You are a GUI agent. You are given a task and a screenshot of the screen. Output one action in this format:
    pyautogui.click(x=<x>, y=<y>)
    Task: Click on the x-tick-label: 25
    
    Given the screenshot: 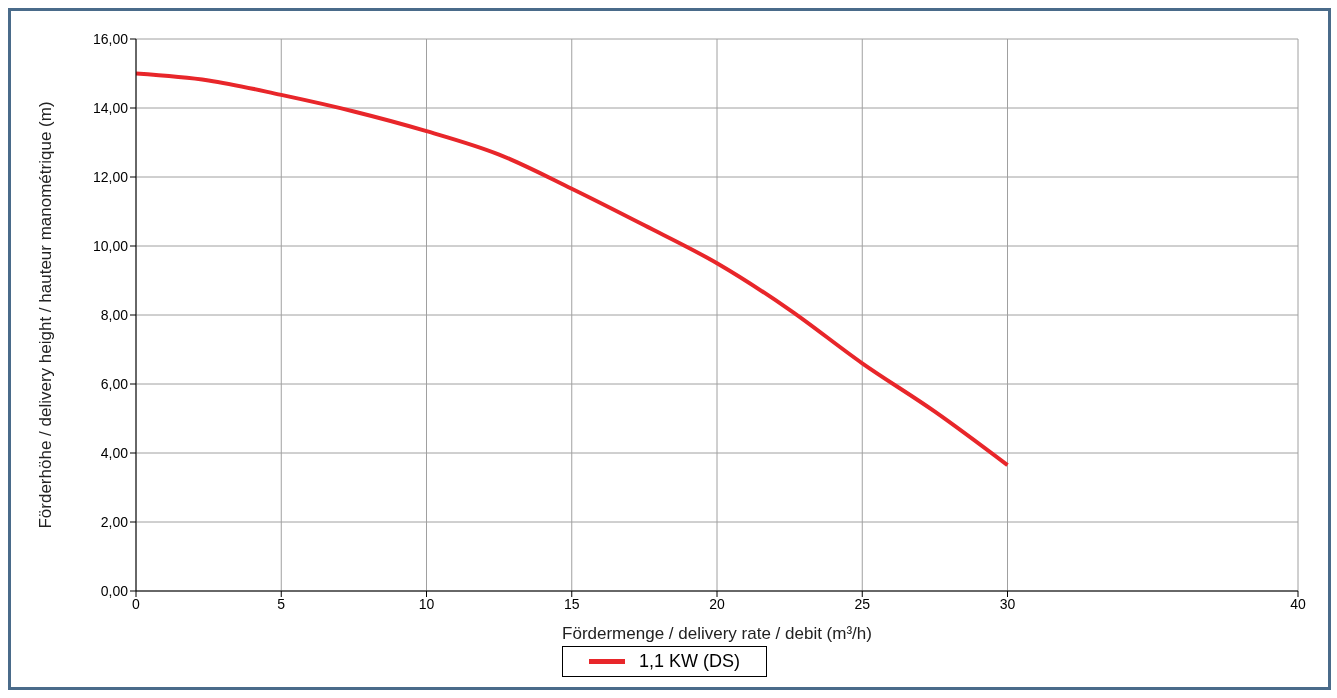 What is the action you would take?
    pyautogui.click(x=862, y=603)
    